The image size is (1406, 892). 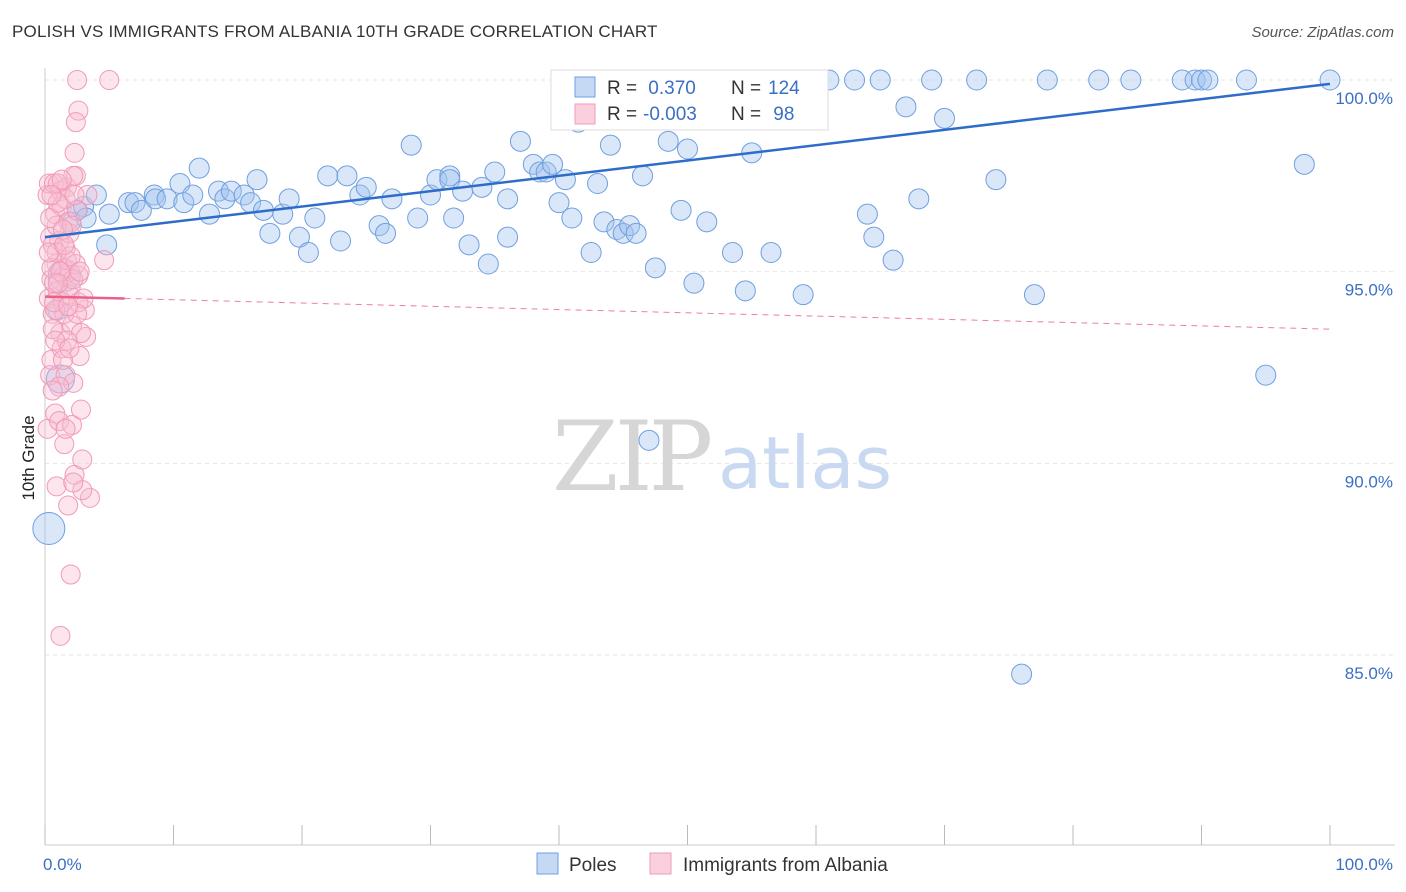 What do you see at coordinates (62, 864) in the screenshot?
I see `x-tick-label-0: 0.0%` at bounding box center [62, 864].